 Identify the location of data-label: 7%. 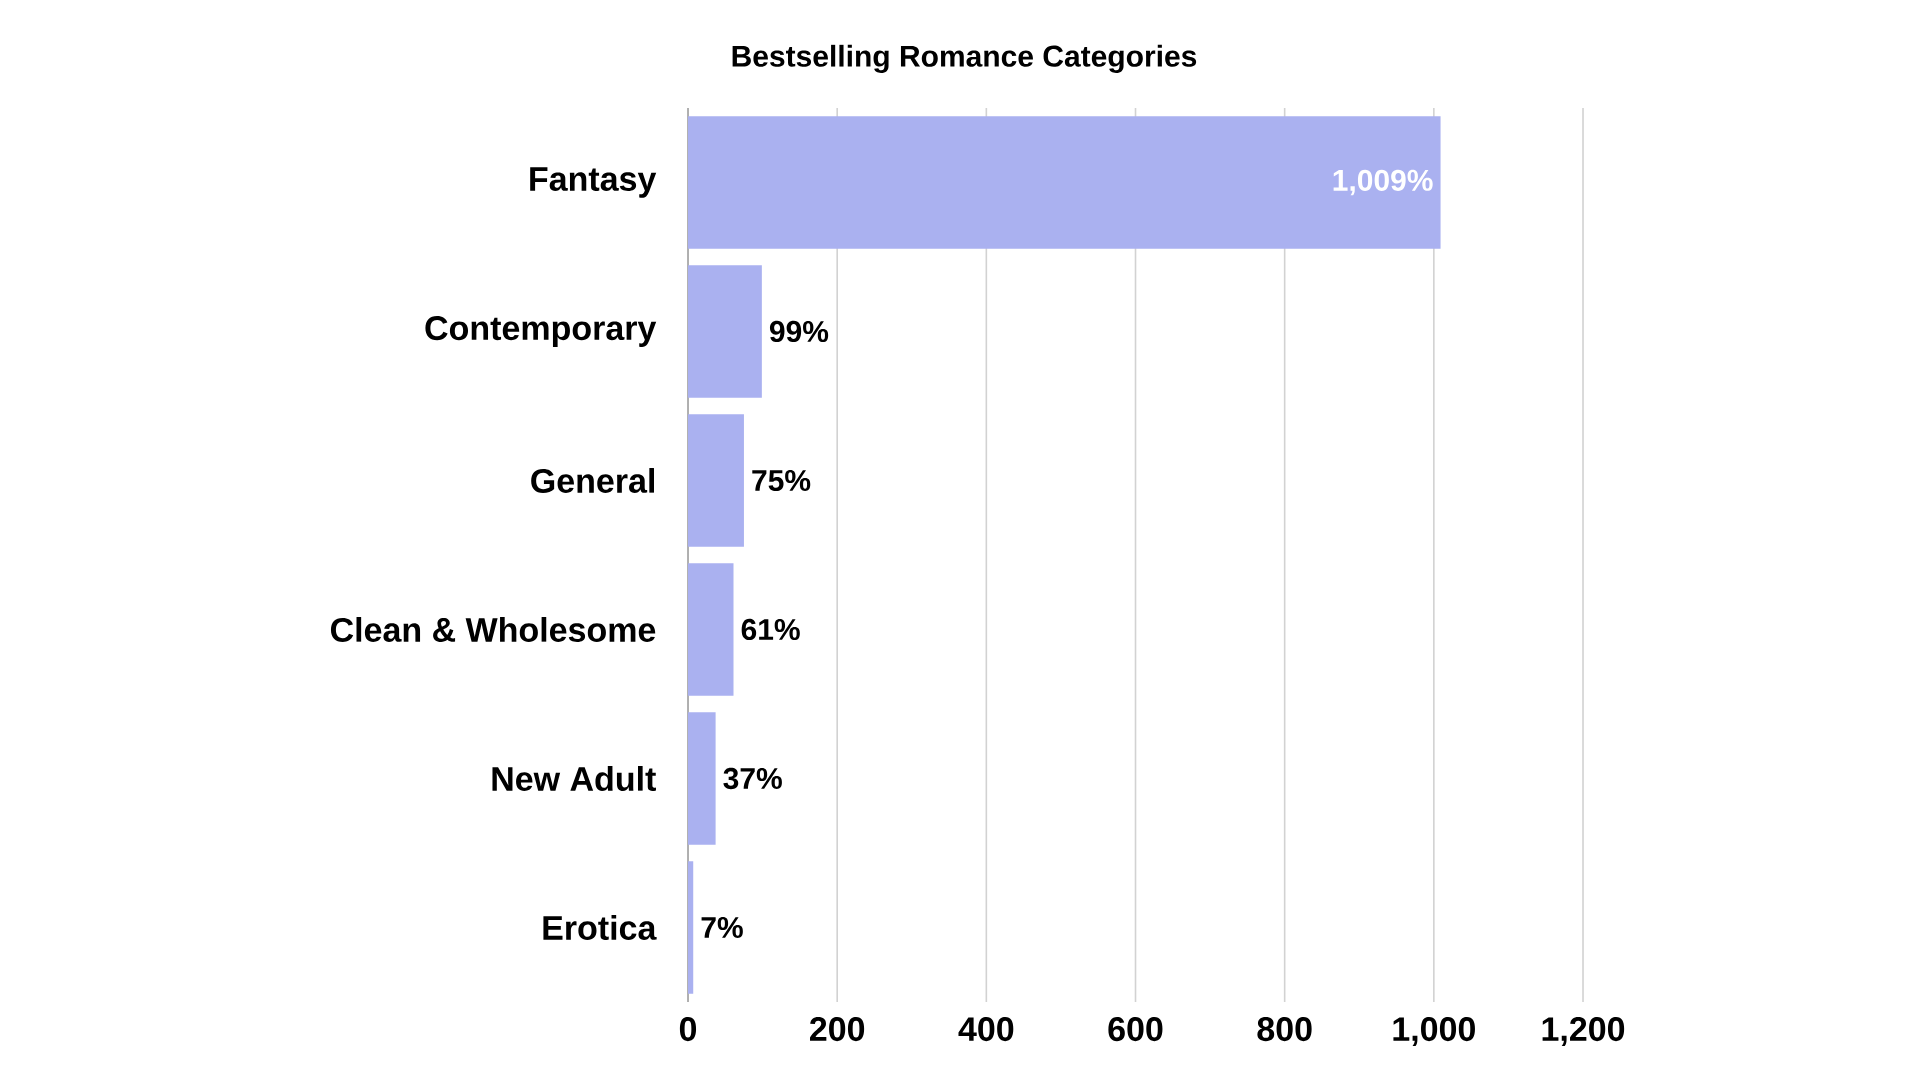
(722, 927).